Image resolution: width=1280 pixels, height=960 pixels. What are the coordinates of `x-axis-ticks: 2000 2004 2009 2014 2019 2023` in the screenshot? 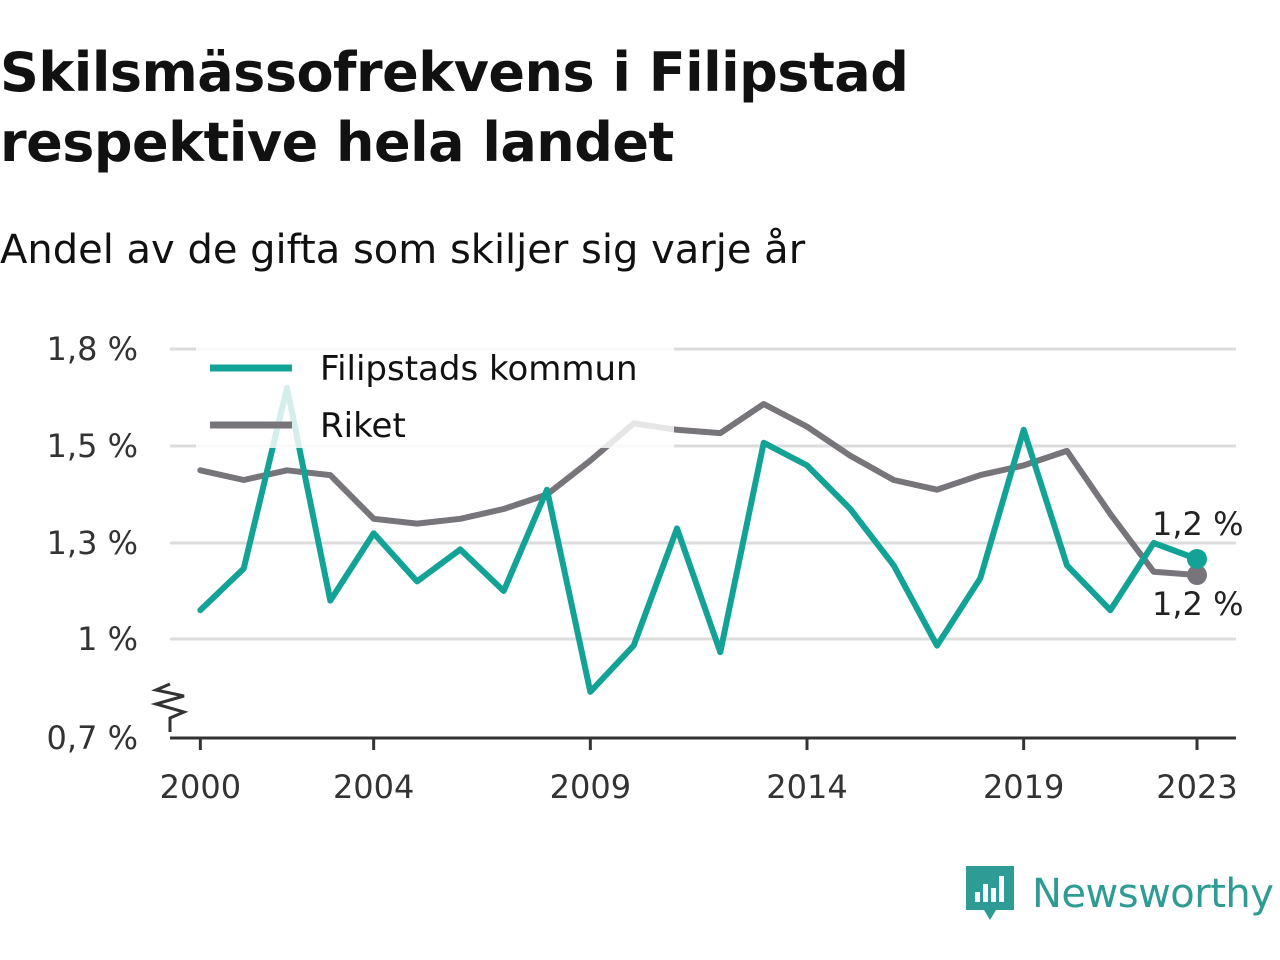 It's located at (699, 772).